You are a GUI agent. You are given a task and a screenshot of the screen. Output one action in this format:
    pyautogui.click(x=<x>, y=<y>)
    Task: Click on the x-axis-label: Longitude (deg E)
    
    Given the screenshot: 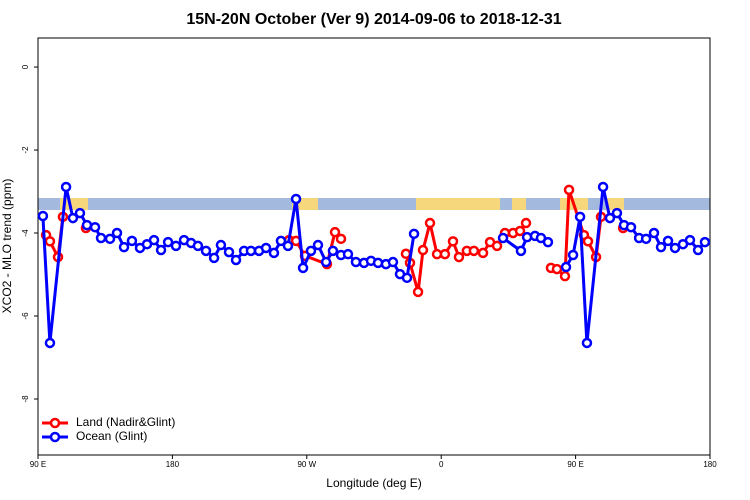 What is the action you would take?
    pyautogui.click(x=373, y=483)
    